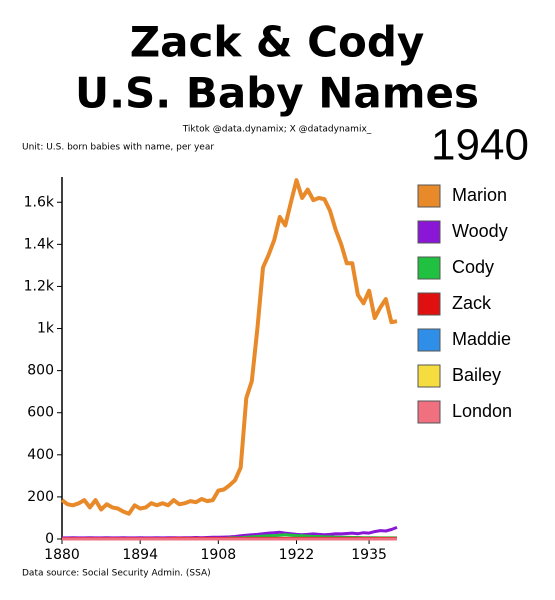  I want to click on legend-label: Zack, so click(472, 303).